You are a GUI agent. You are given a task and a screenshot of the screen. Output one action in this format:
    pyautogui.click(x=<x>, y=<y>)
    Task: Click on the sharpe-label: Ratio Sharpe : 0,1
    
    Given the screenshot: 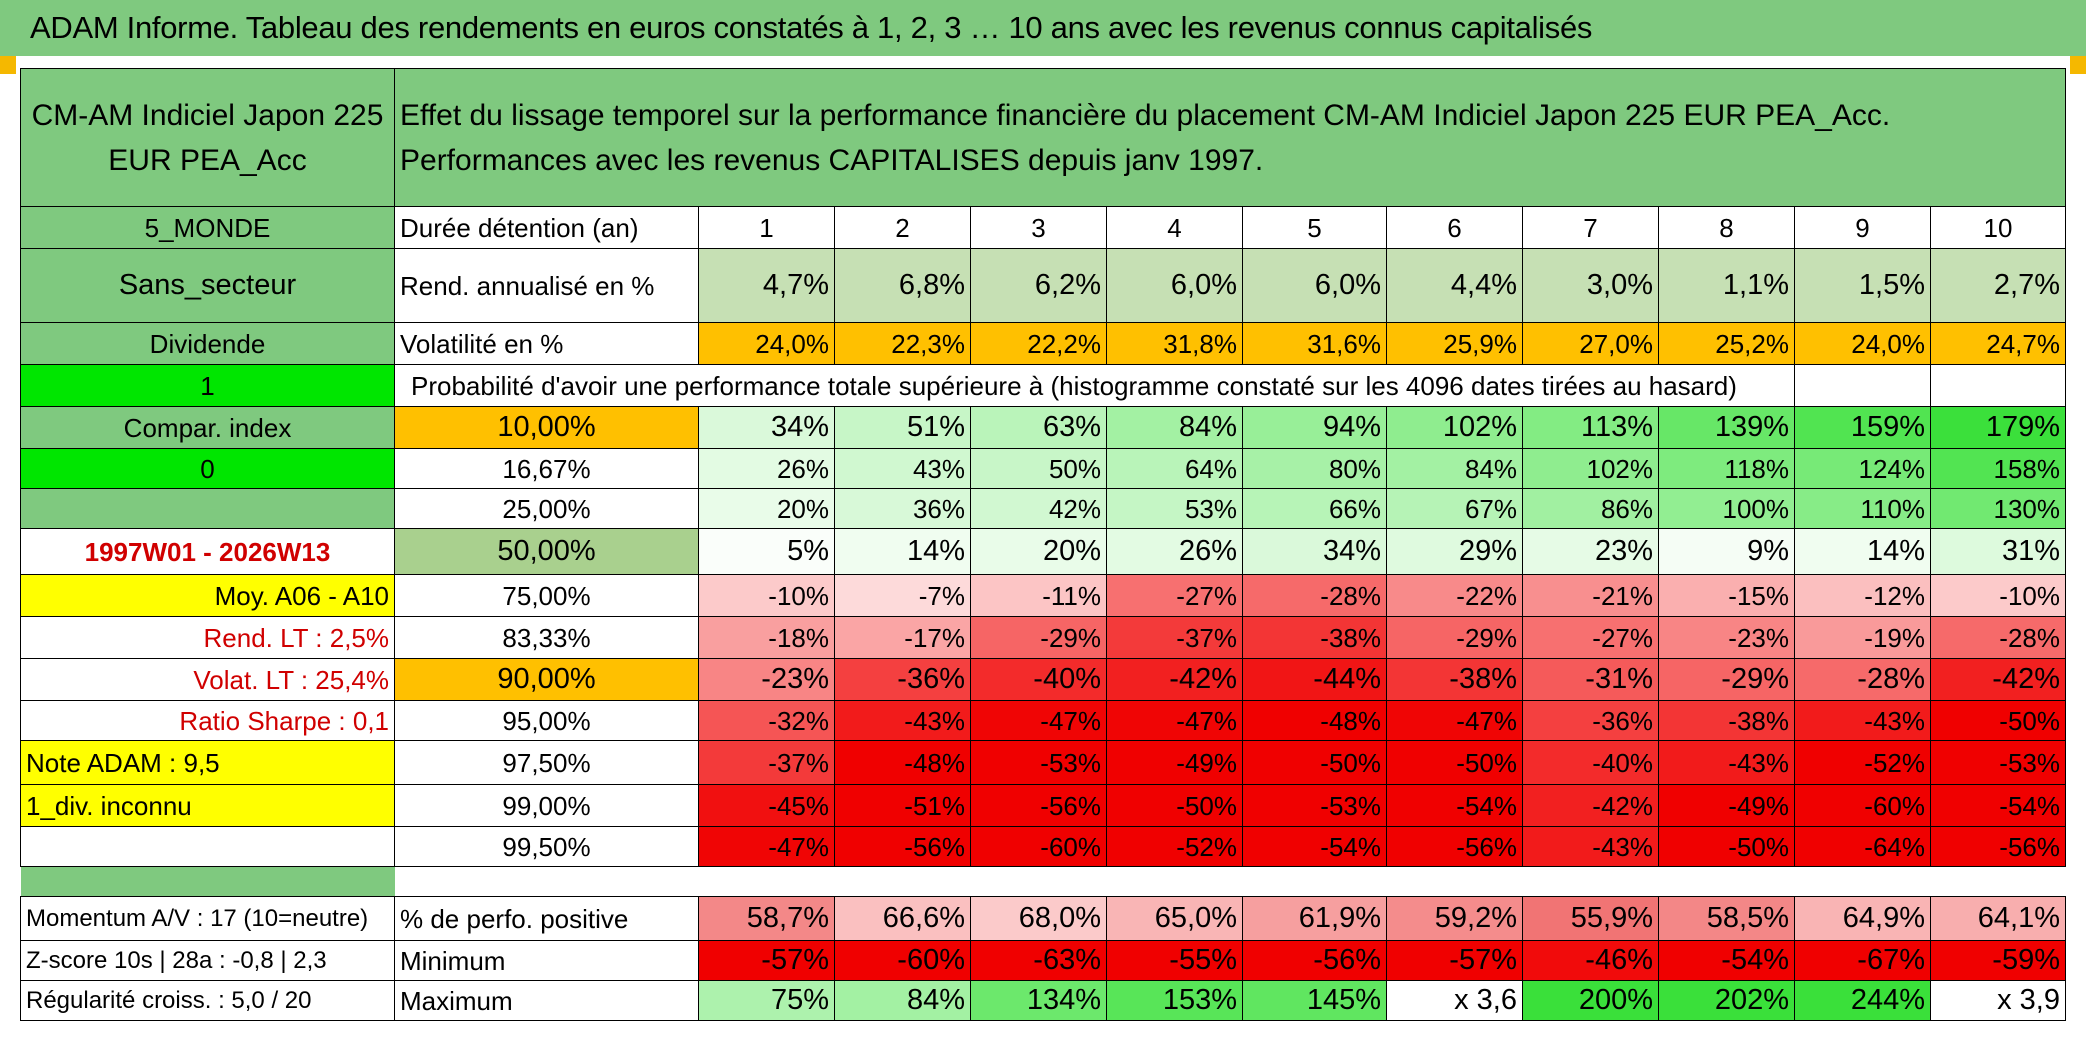 What is the action you would take?
    pyautogui.click(x=207, y=720)
    